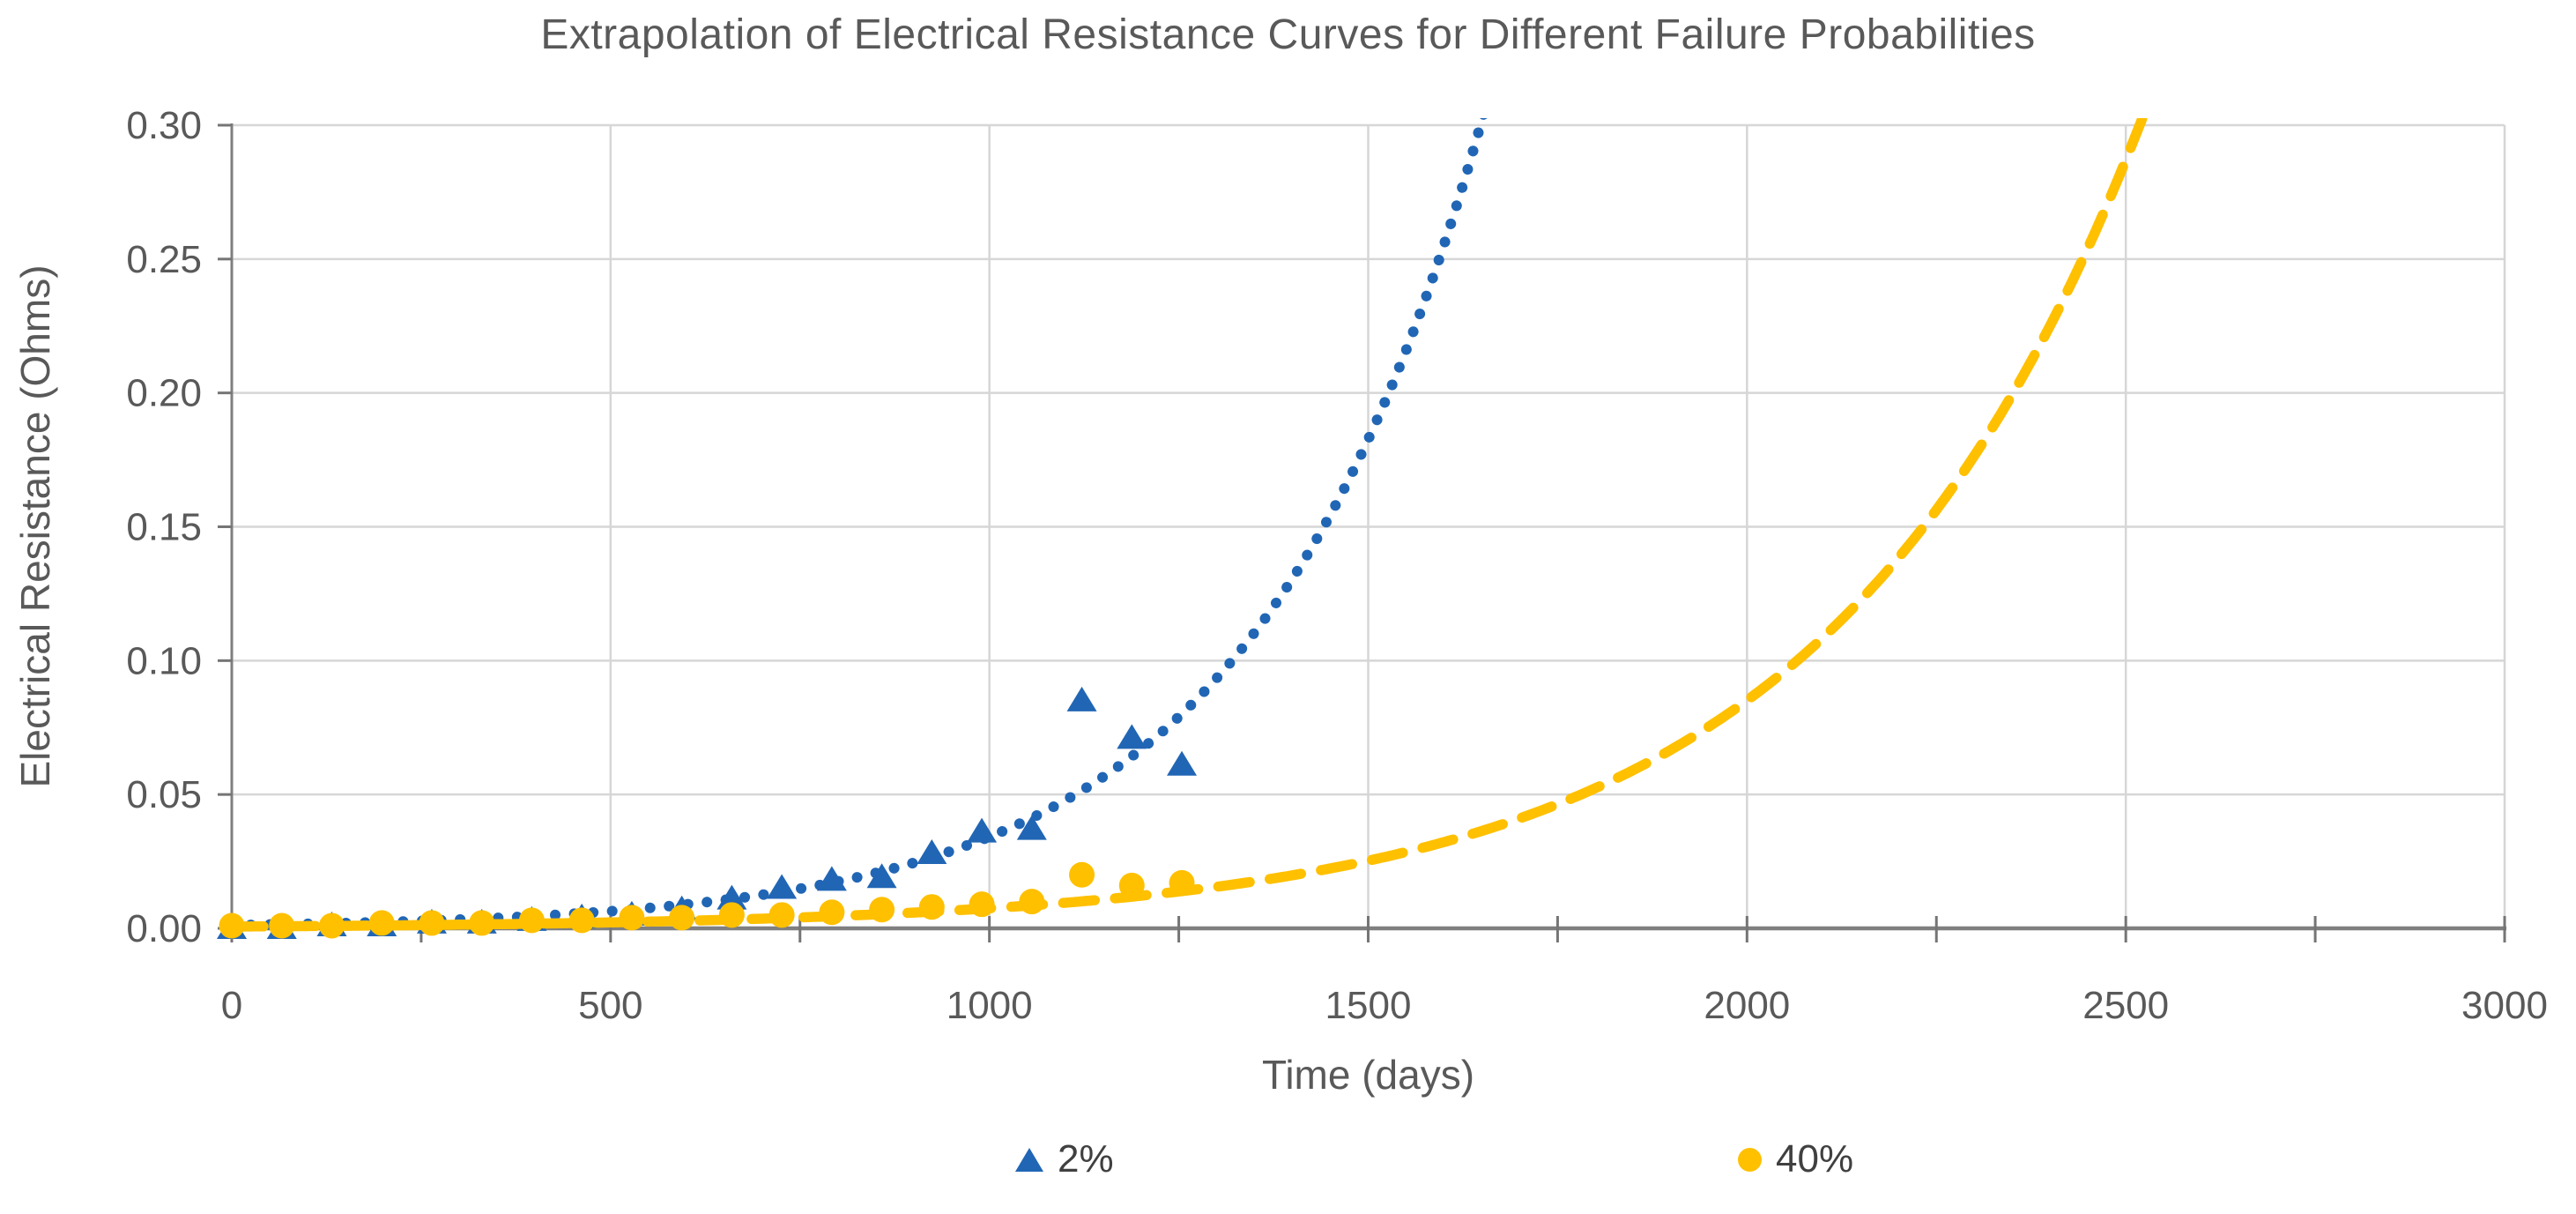 Image resolution: width=2576 pixels, height=1214 pixels. Describe the element at coordinates (2504, 1005) in the screenshot. I see `x-tick-label: 3000` at that location.